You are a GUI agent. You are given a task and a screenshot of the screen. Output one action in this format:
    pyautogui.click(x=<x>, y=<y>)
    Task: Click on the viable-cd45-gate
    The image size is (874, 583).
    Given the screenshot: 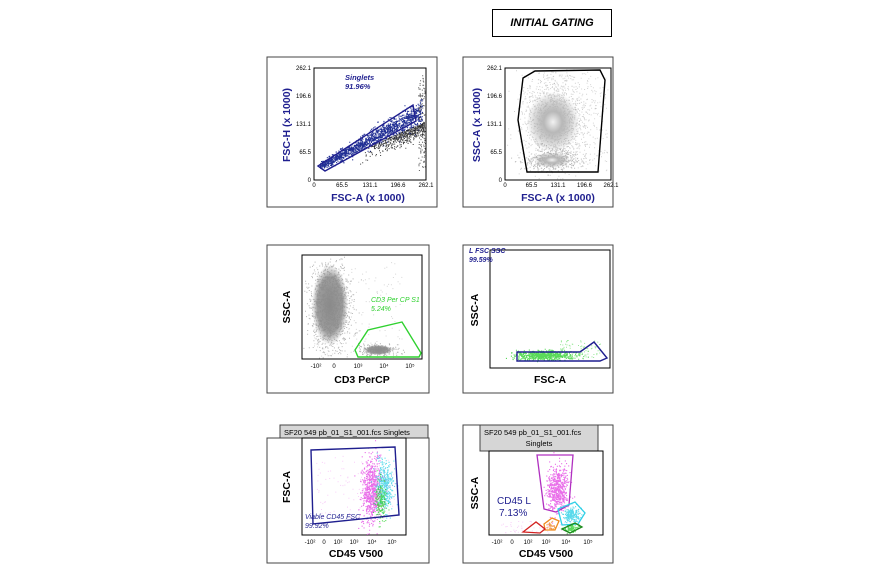 What is the action you would take?
    pyautogui.click(x=355, y=485)
    